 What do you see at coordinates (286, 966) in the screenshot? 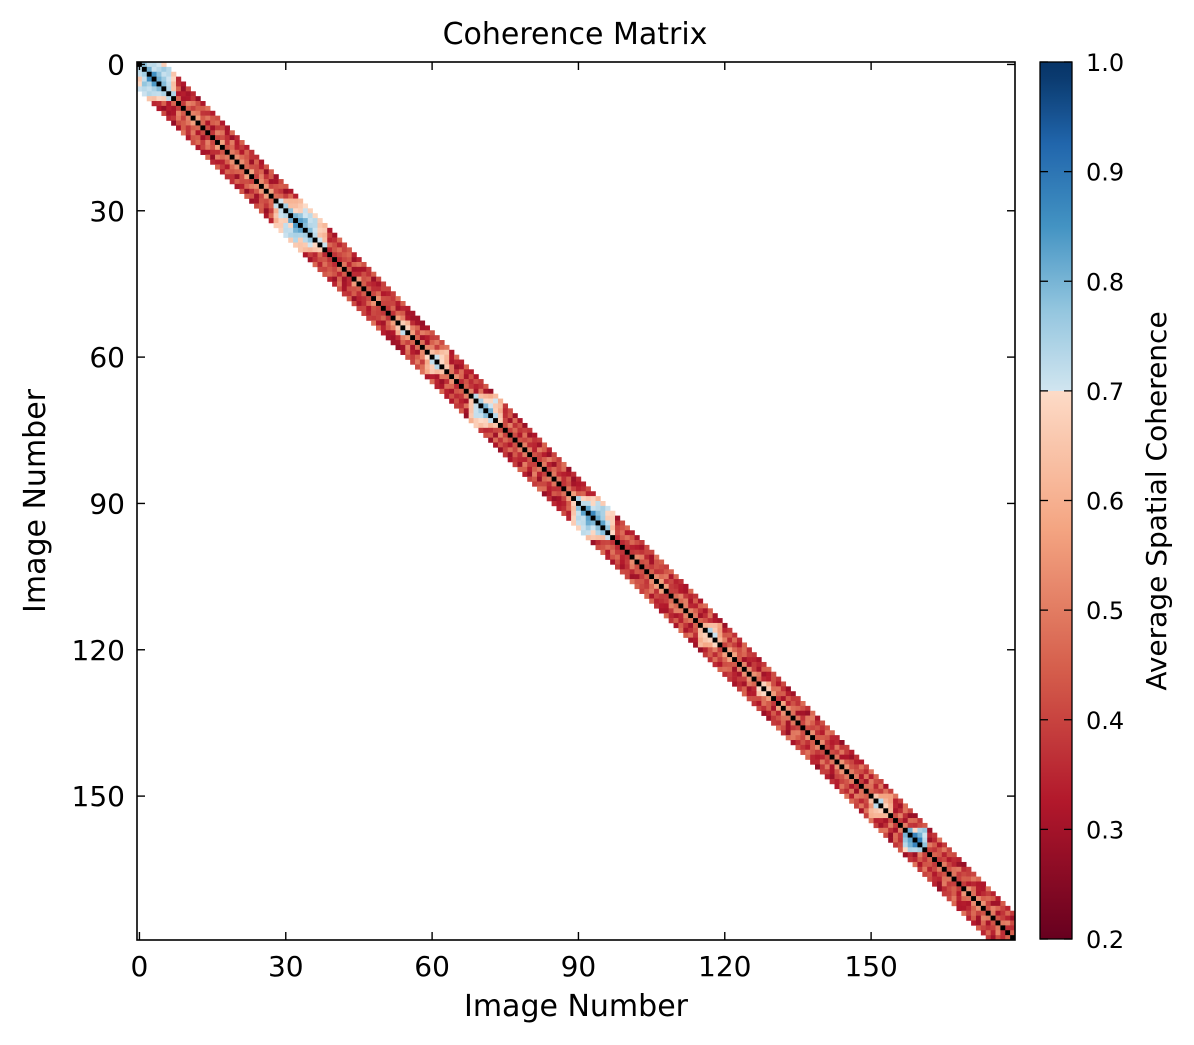
I see `x-tick-label: 30` at bounding box center [286, 966].